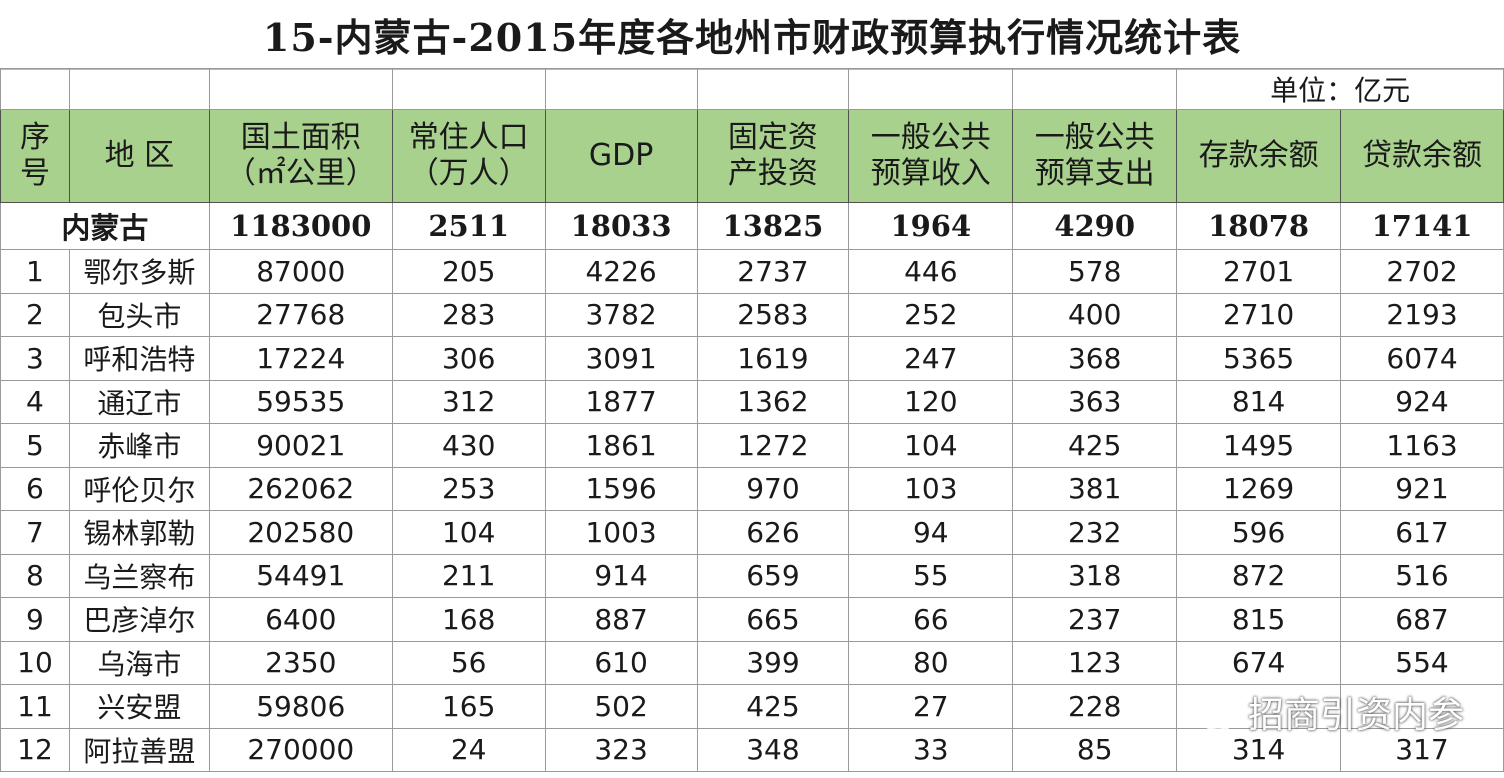 The image size is (1504, 778). Describe the element at coordinates (752, 662) in the screenshot. I see `table-row: 10 乌海市 2350 56 610 399 80 123 674 554` at that location.